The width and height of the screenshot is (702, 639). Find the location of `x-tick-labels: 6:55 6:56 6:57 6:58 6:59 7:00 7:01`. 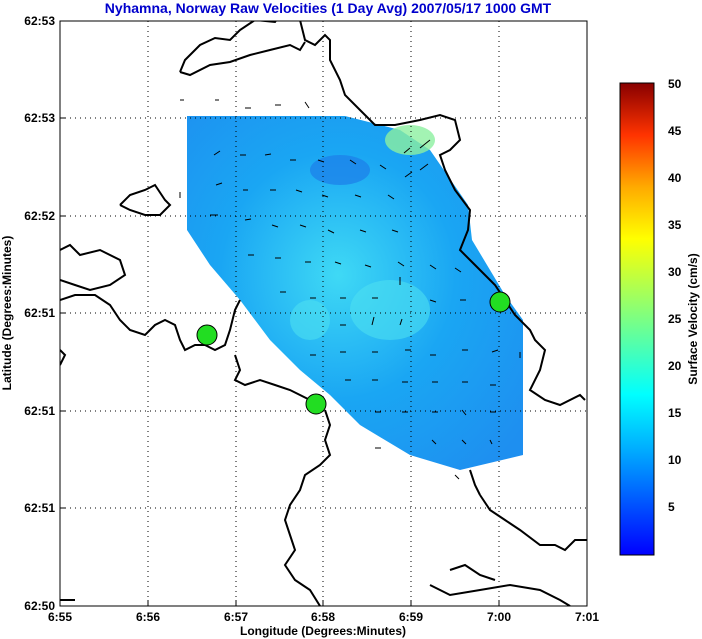

x-tick-labels: 6:55 6:56 6:57 6:58 6:59 7:00 7:01 is located at coordinates (323, 617).